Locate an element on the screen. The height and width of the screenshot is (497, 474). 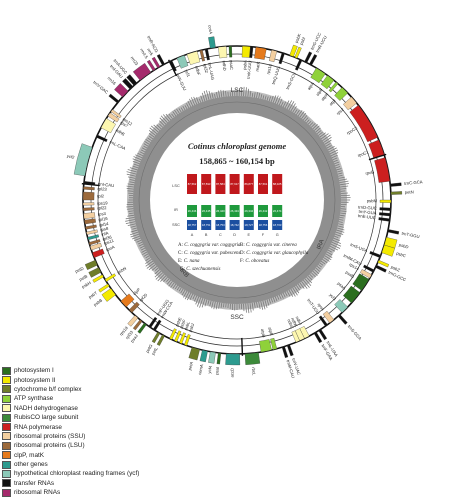
gene-block-ycf4 is located at coordinates (211, 358).